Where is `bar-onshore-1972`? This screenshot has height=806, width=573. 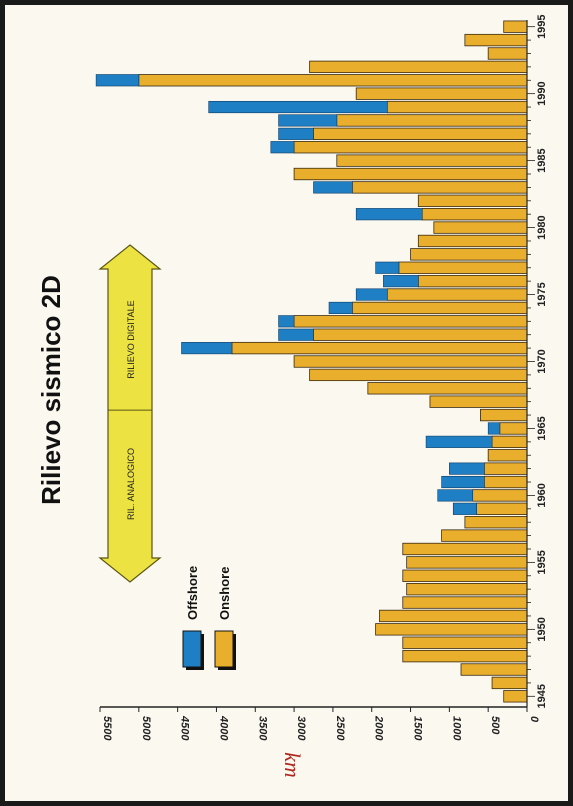
bar-onshore-1972 is located at coordinates (420, 334).